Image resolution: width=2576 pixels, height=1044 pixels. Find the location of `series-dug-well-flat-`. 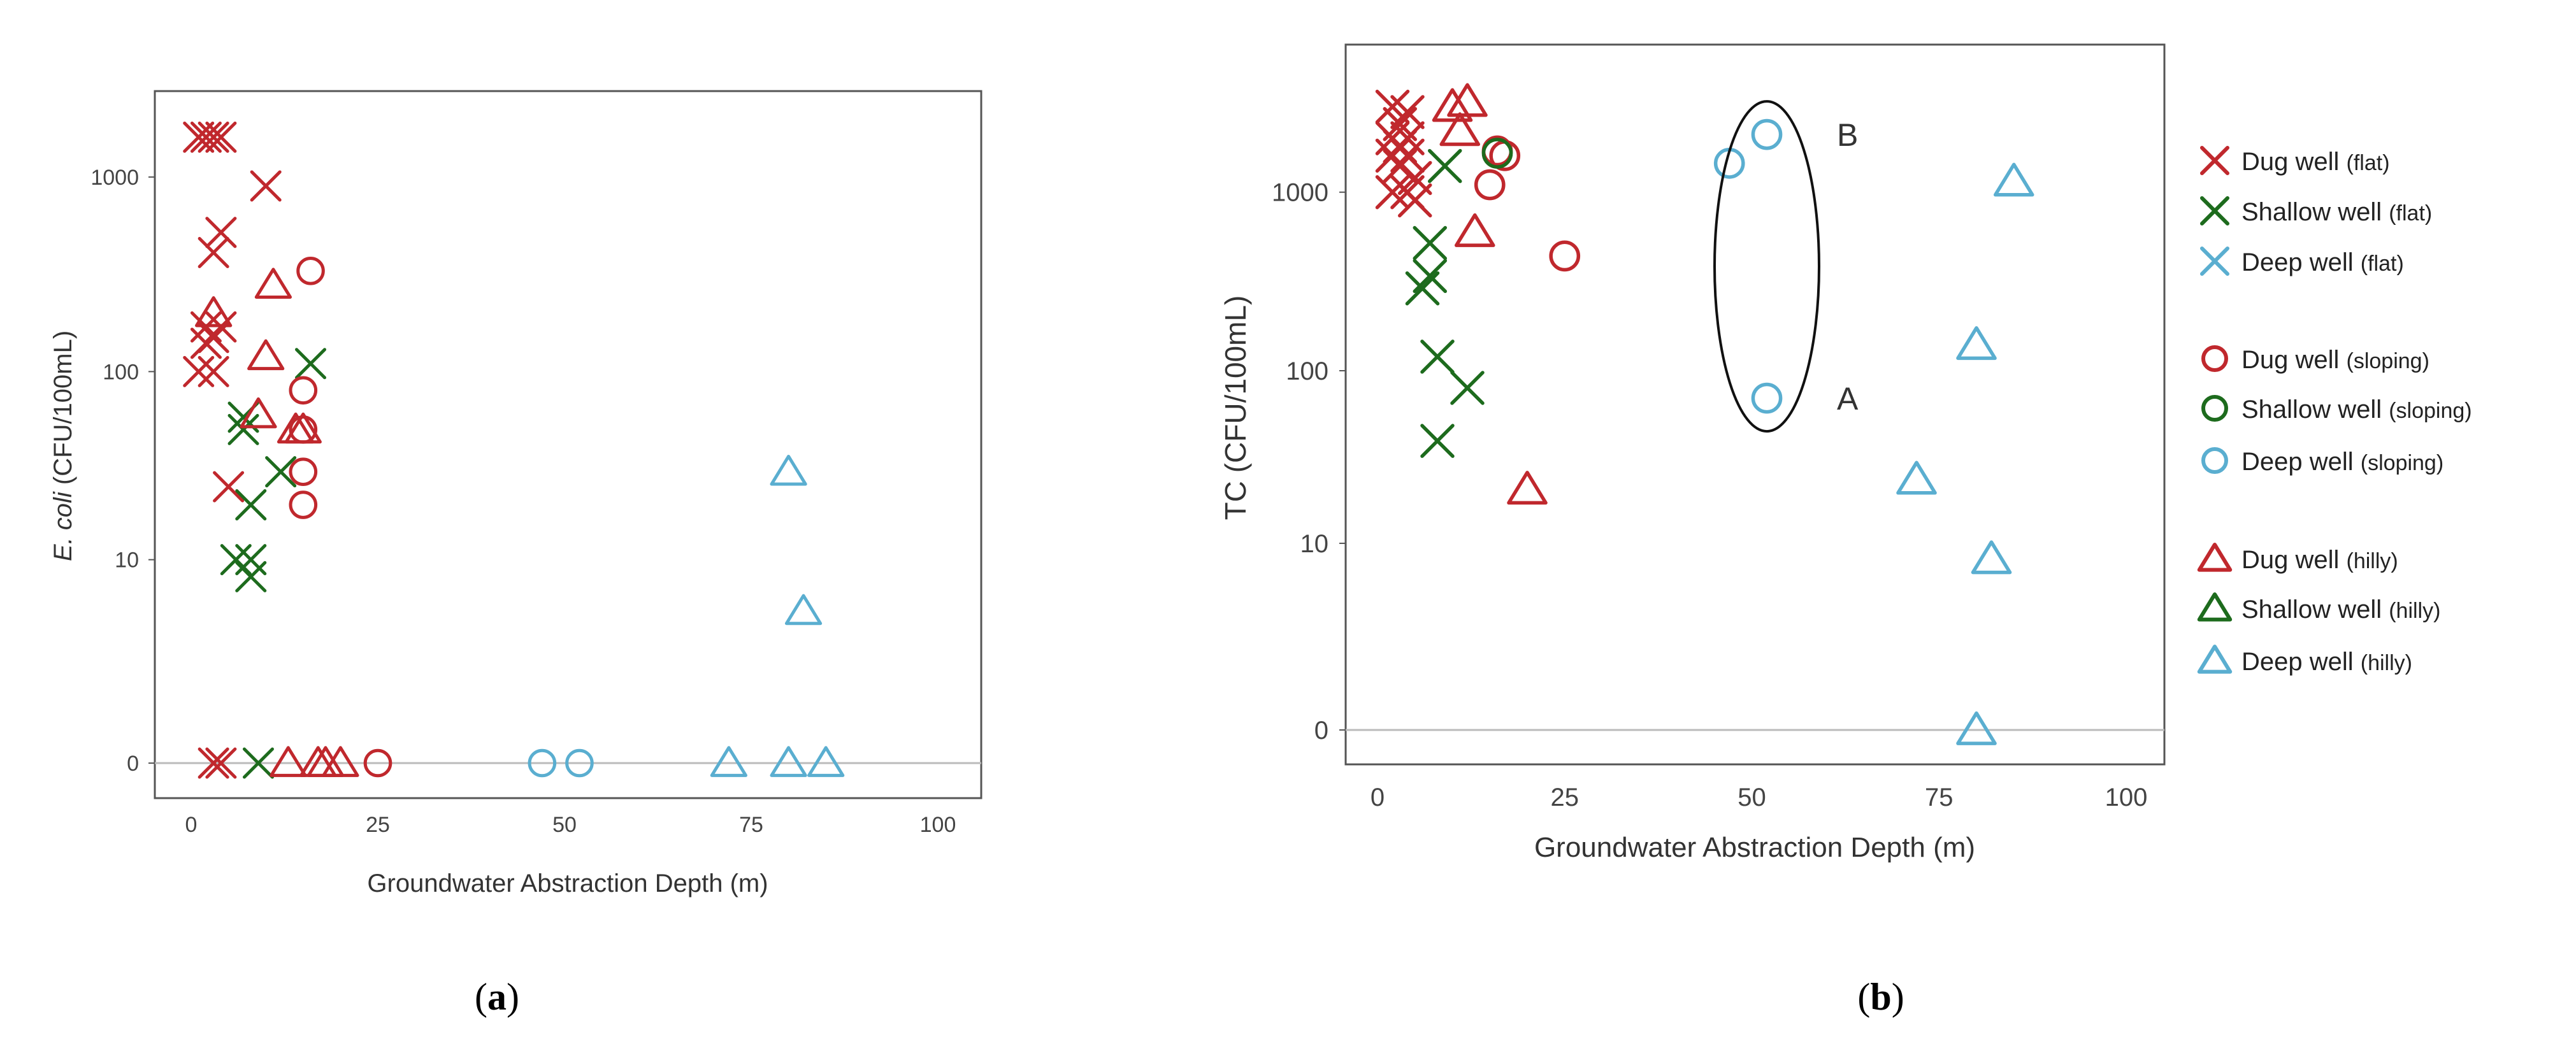

series-dug-well-flat- is located at coordinates (1403, 153).